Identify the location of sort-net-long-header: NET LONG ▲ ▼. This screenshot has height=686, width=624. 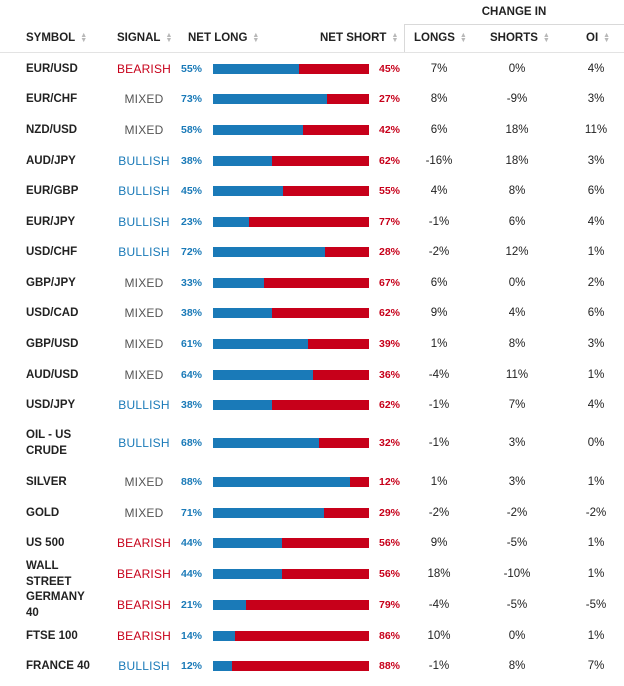
(223, 38).